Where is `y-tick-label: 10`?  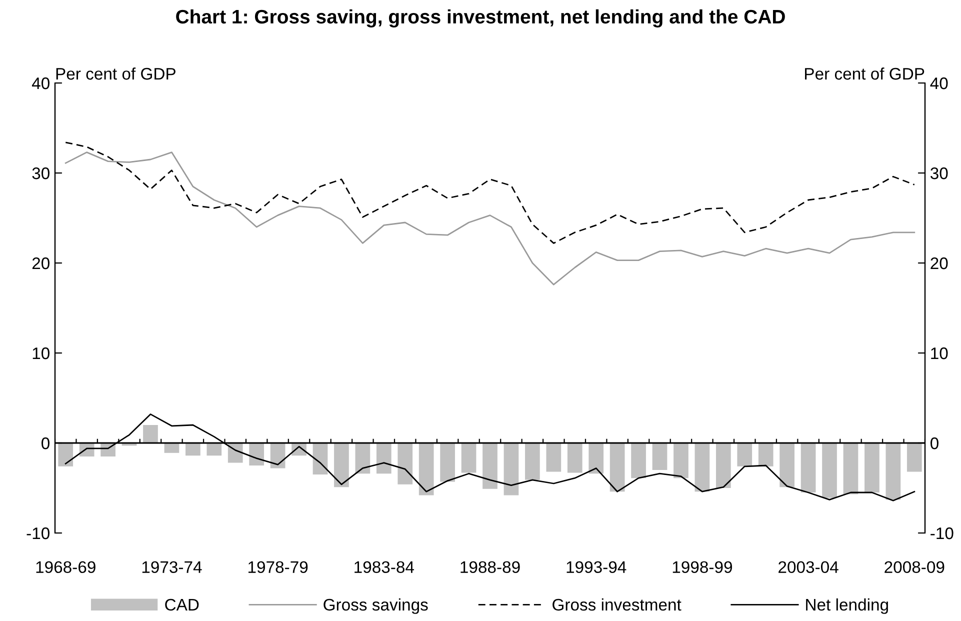
y-tick-label: 10 is located at coordinates (41, 353).